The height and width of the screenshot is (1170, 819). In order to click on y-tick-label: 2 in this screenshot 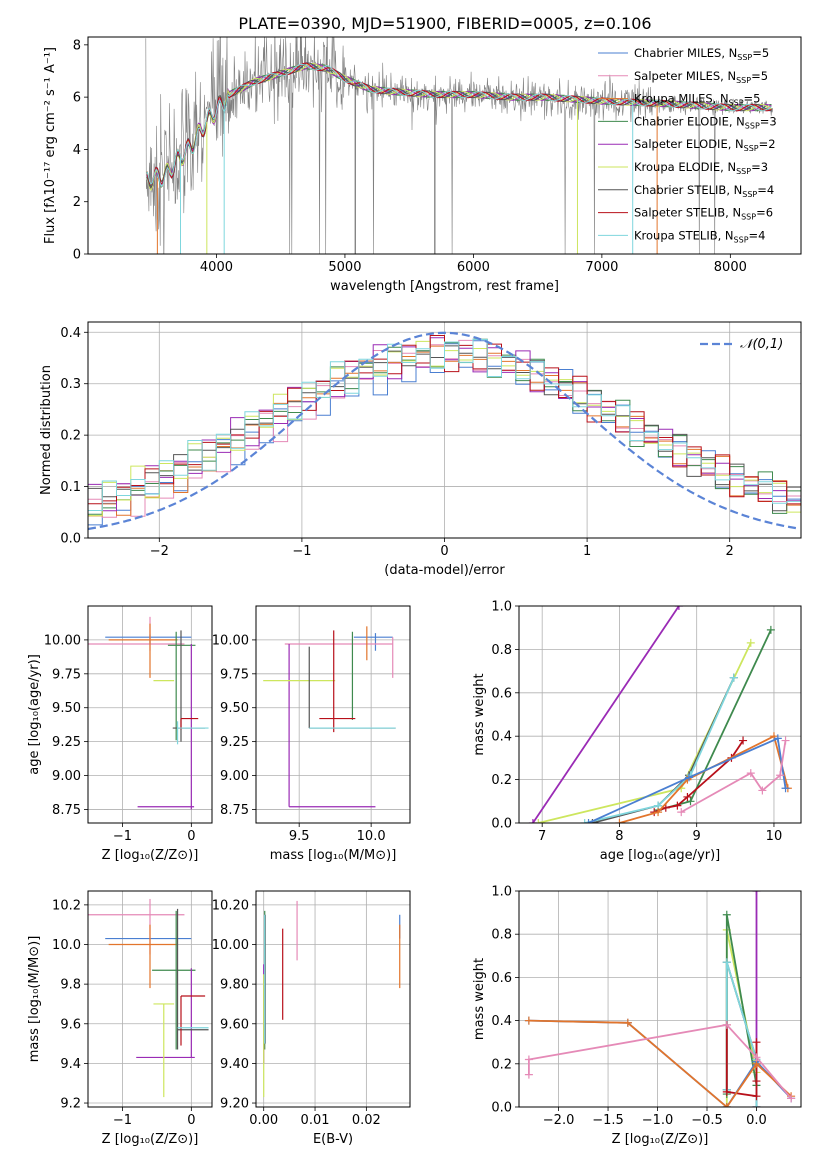, I will do `click(77, 202)`.